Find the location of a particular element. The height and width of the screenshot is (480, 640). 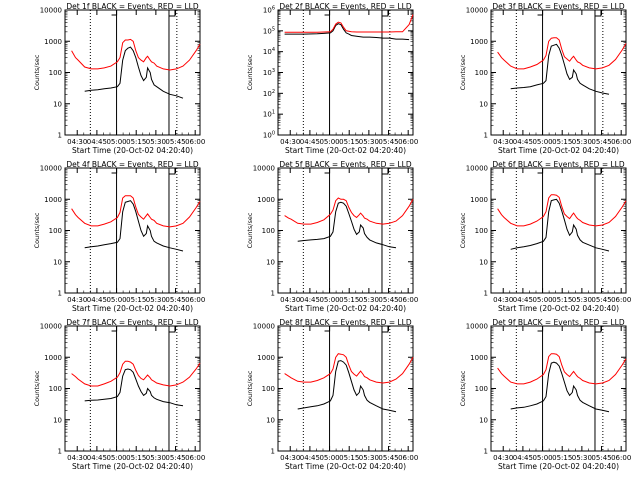

panel-title: Det 3f BLACK = Events, RED = LLD is located at coordinates (558, 6).